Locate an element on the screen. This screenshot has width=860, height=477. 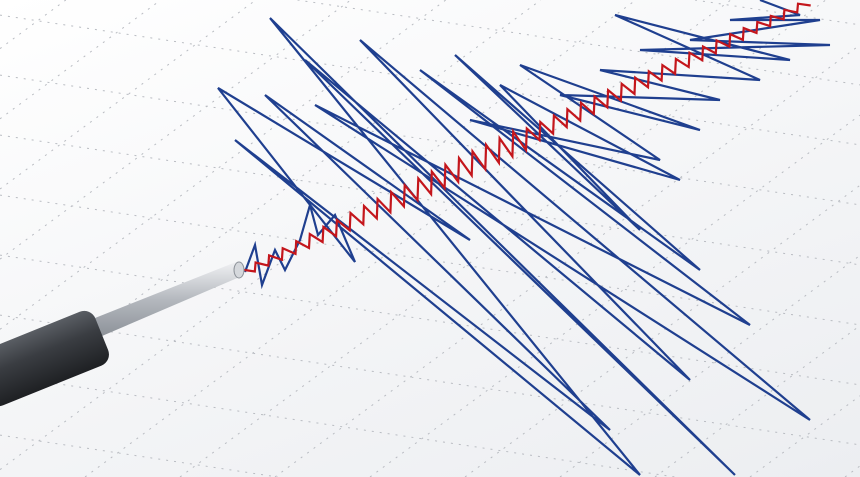
pen-rod is located at coordinates (168, 299).